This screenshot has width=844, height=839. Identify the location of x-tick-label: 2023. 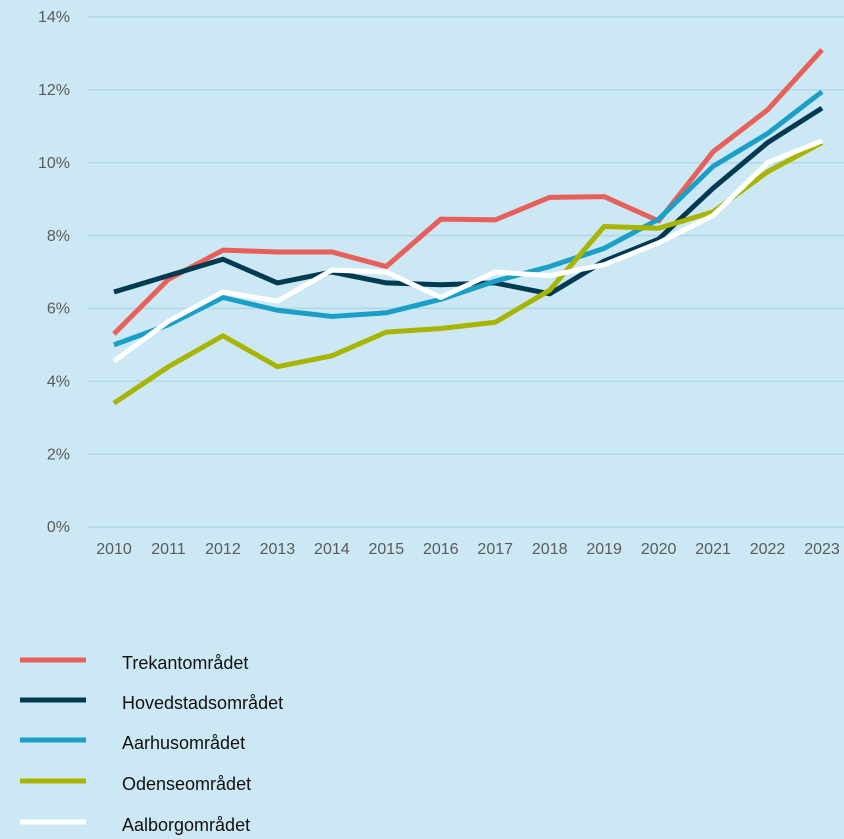
(822, 549).